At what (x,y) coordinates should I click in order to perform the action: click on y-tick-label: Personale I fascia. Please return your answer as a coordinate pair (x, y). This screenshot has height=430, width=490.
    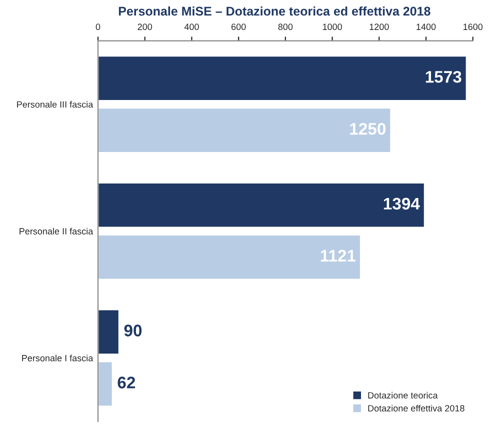
    Looking at the image, I should click on (58, 358).